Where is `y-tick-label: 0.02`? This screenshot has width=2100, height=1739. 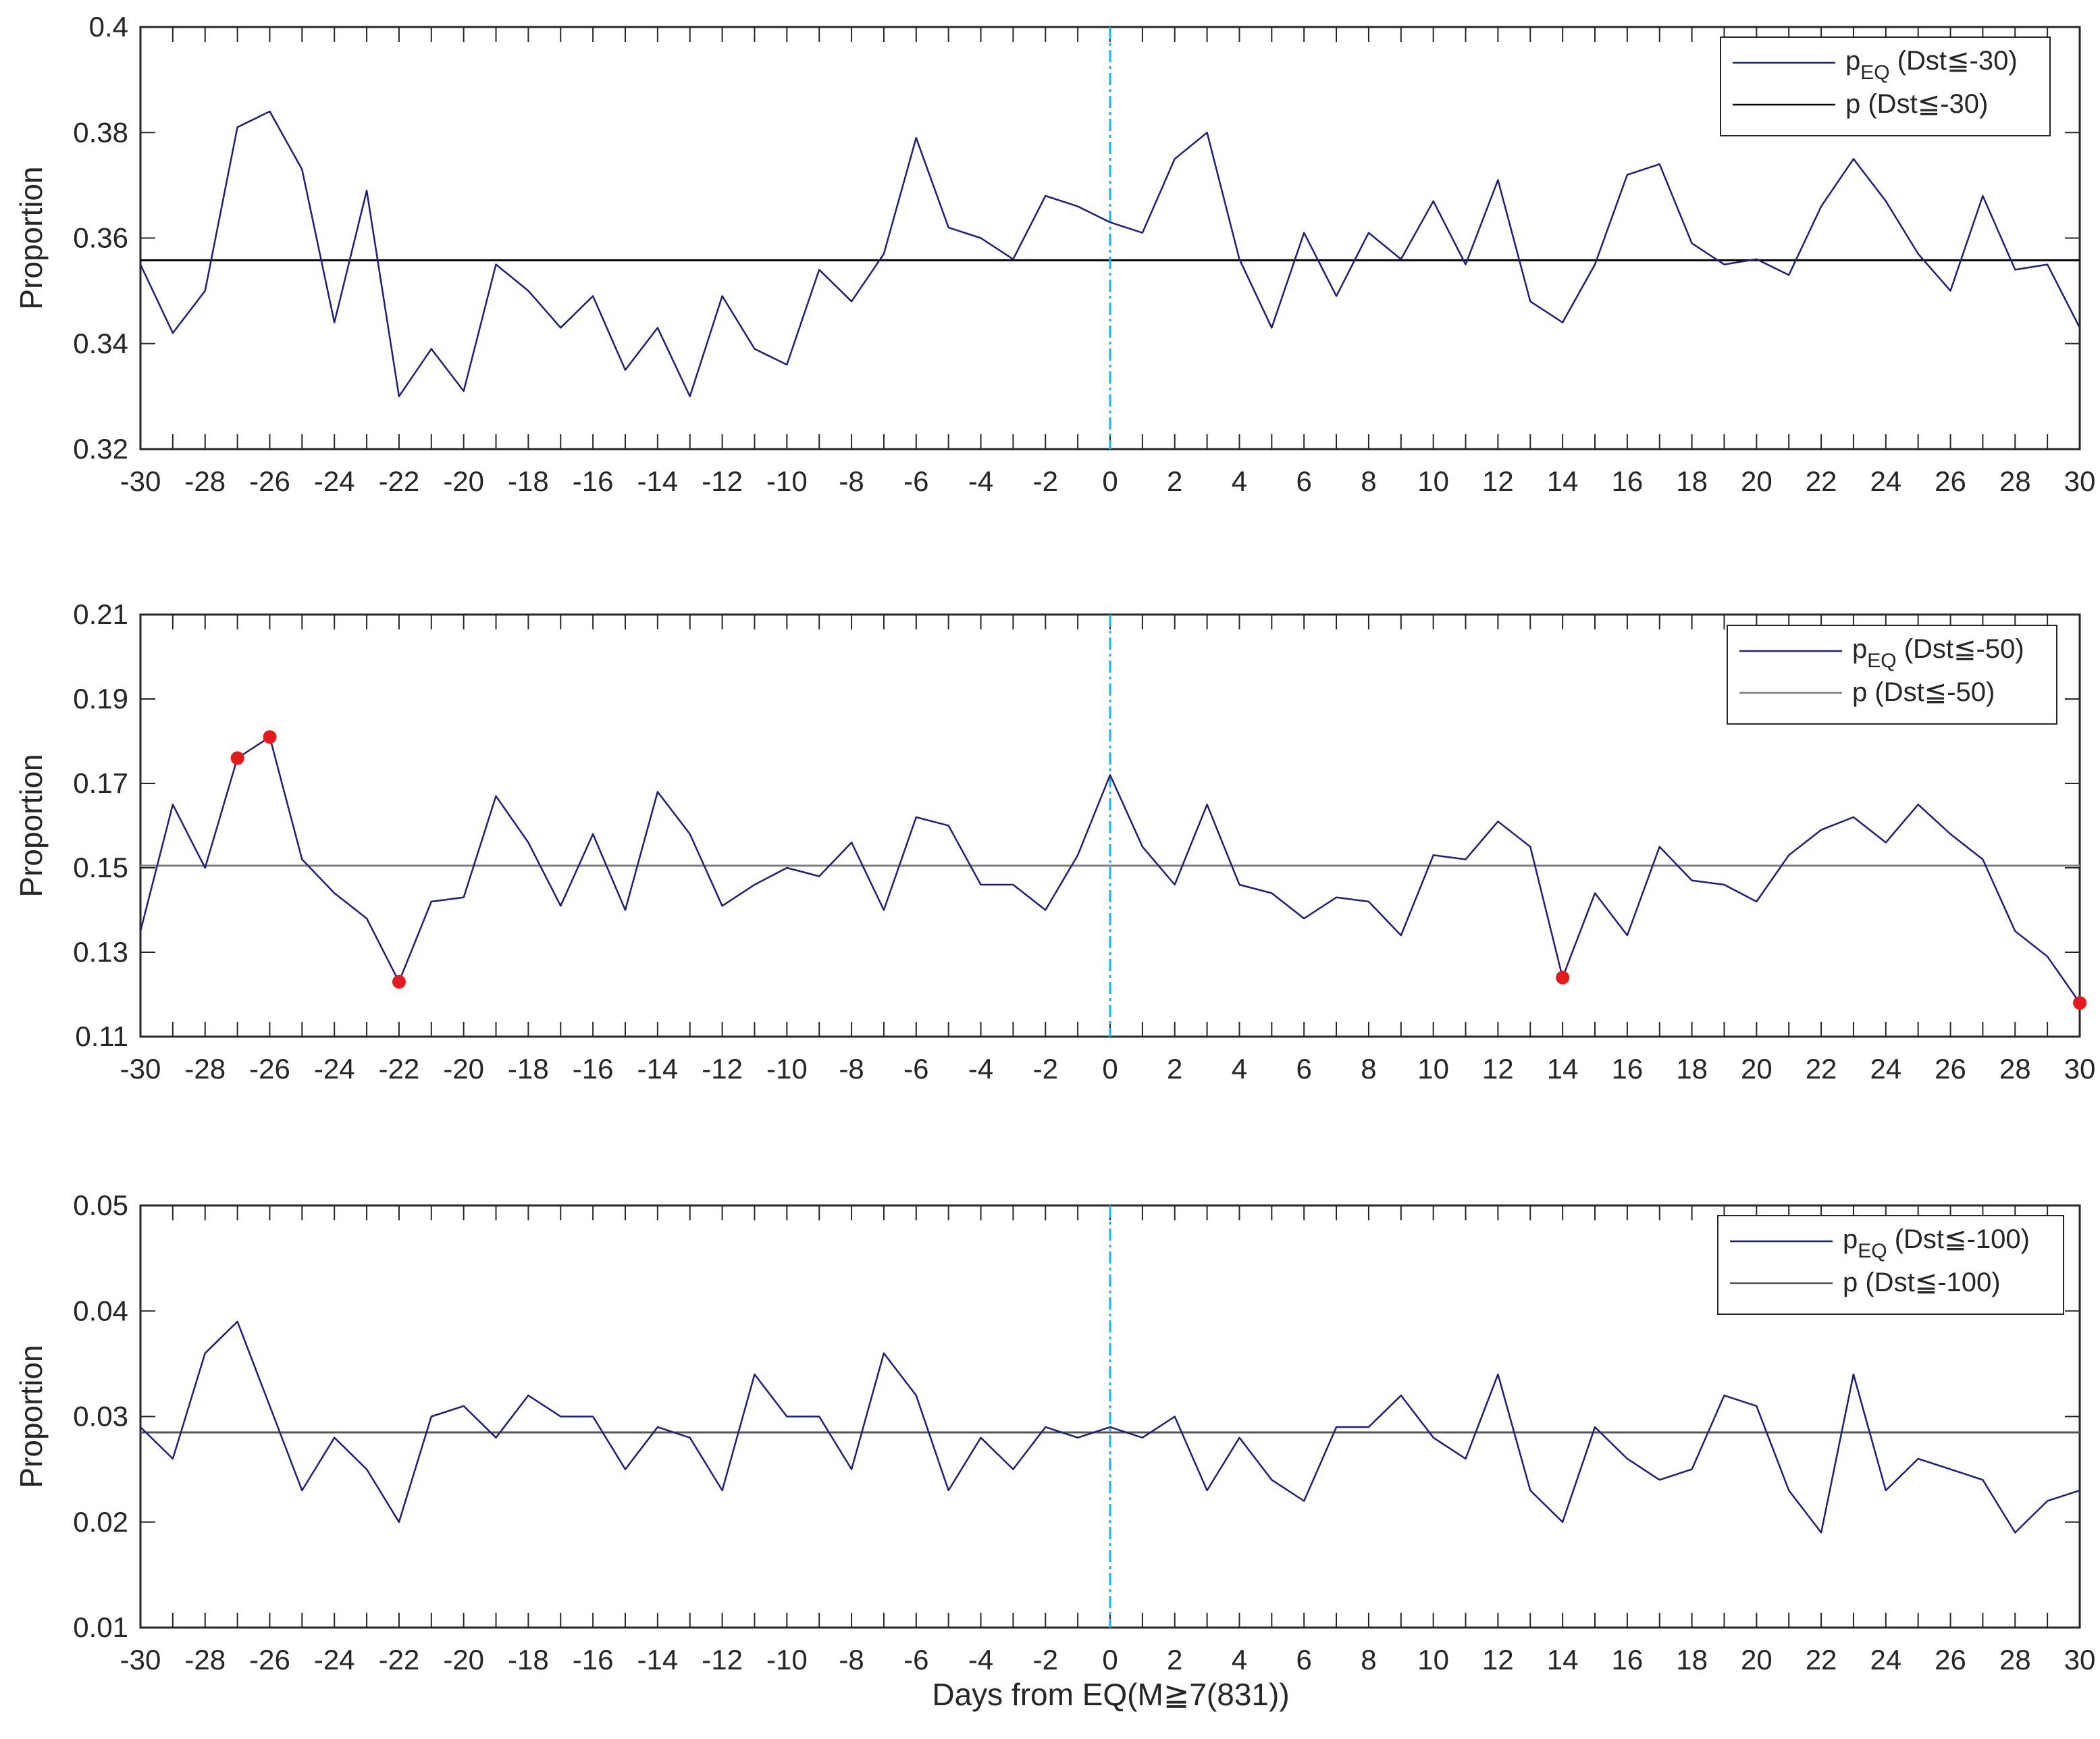 y-tick-label: 0.02 is located at coordinates (100, 1522).